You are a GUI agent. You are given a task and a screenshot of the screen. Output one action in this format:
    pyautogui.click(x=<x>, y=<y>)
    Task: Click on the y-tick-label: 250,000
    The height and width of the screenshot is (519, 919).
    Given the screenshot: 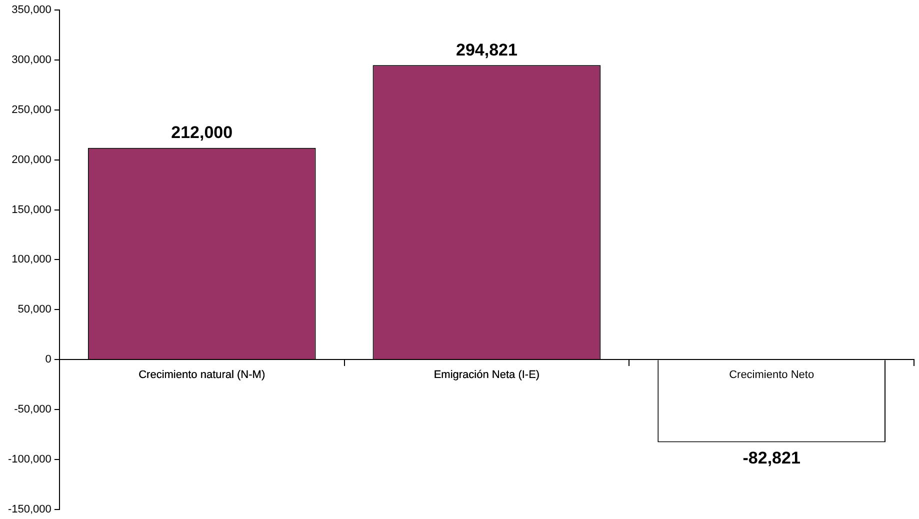 What is the action you would take?
    pyautogui.click(x=32, y=110)
    